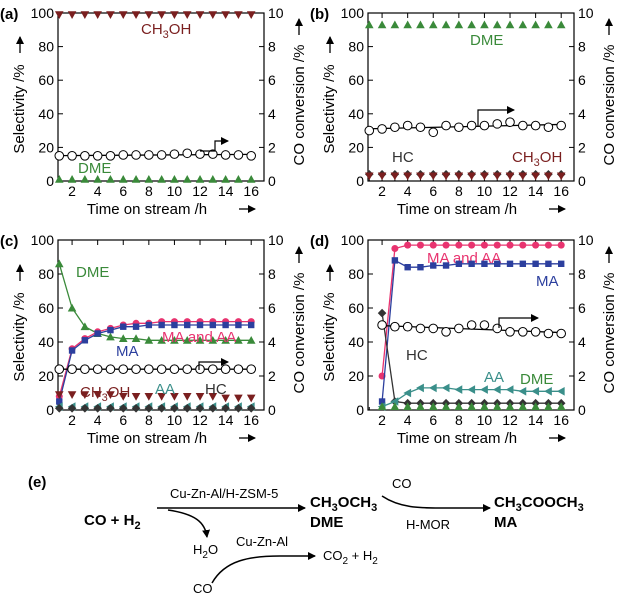 The image size is (627, 600). I want to click on ma-formula: CH3COOCH3, so click(539, 504).